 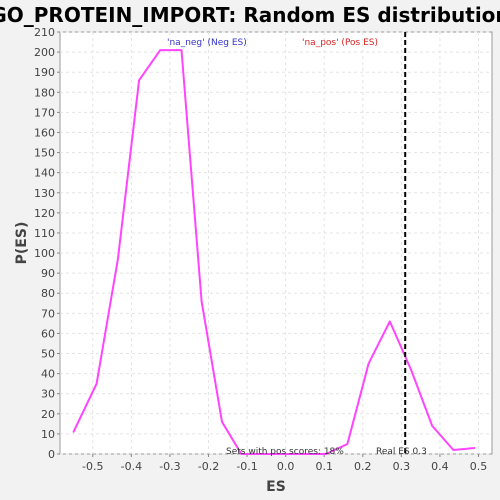 I want to click on y-tick-label: 50, so click(x=48, y=354).